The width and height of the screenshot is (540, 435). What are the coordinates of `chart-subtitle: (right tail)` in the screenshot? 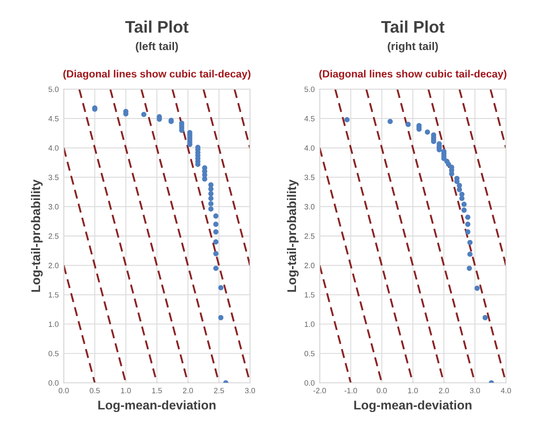 It's located at (413, 47).